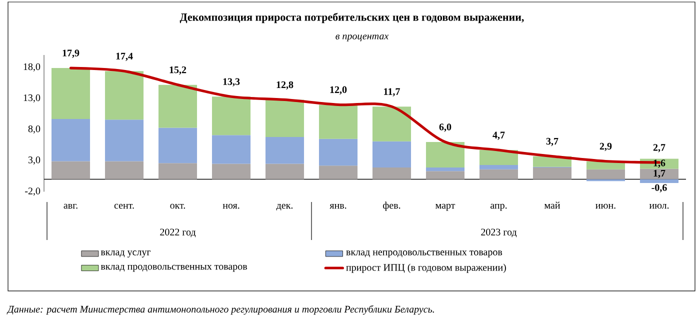  I want to click on data-label: -0,6, so click(659, 188).